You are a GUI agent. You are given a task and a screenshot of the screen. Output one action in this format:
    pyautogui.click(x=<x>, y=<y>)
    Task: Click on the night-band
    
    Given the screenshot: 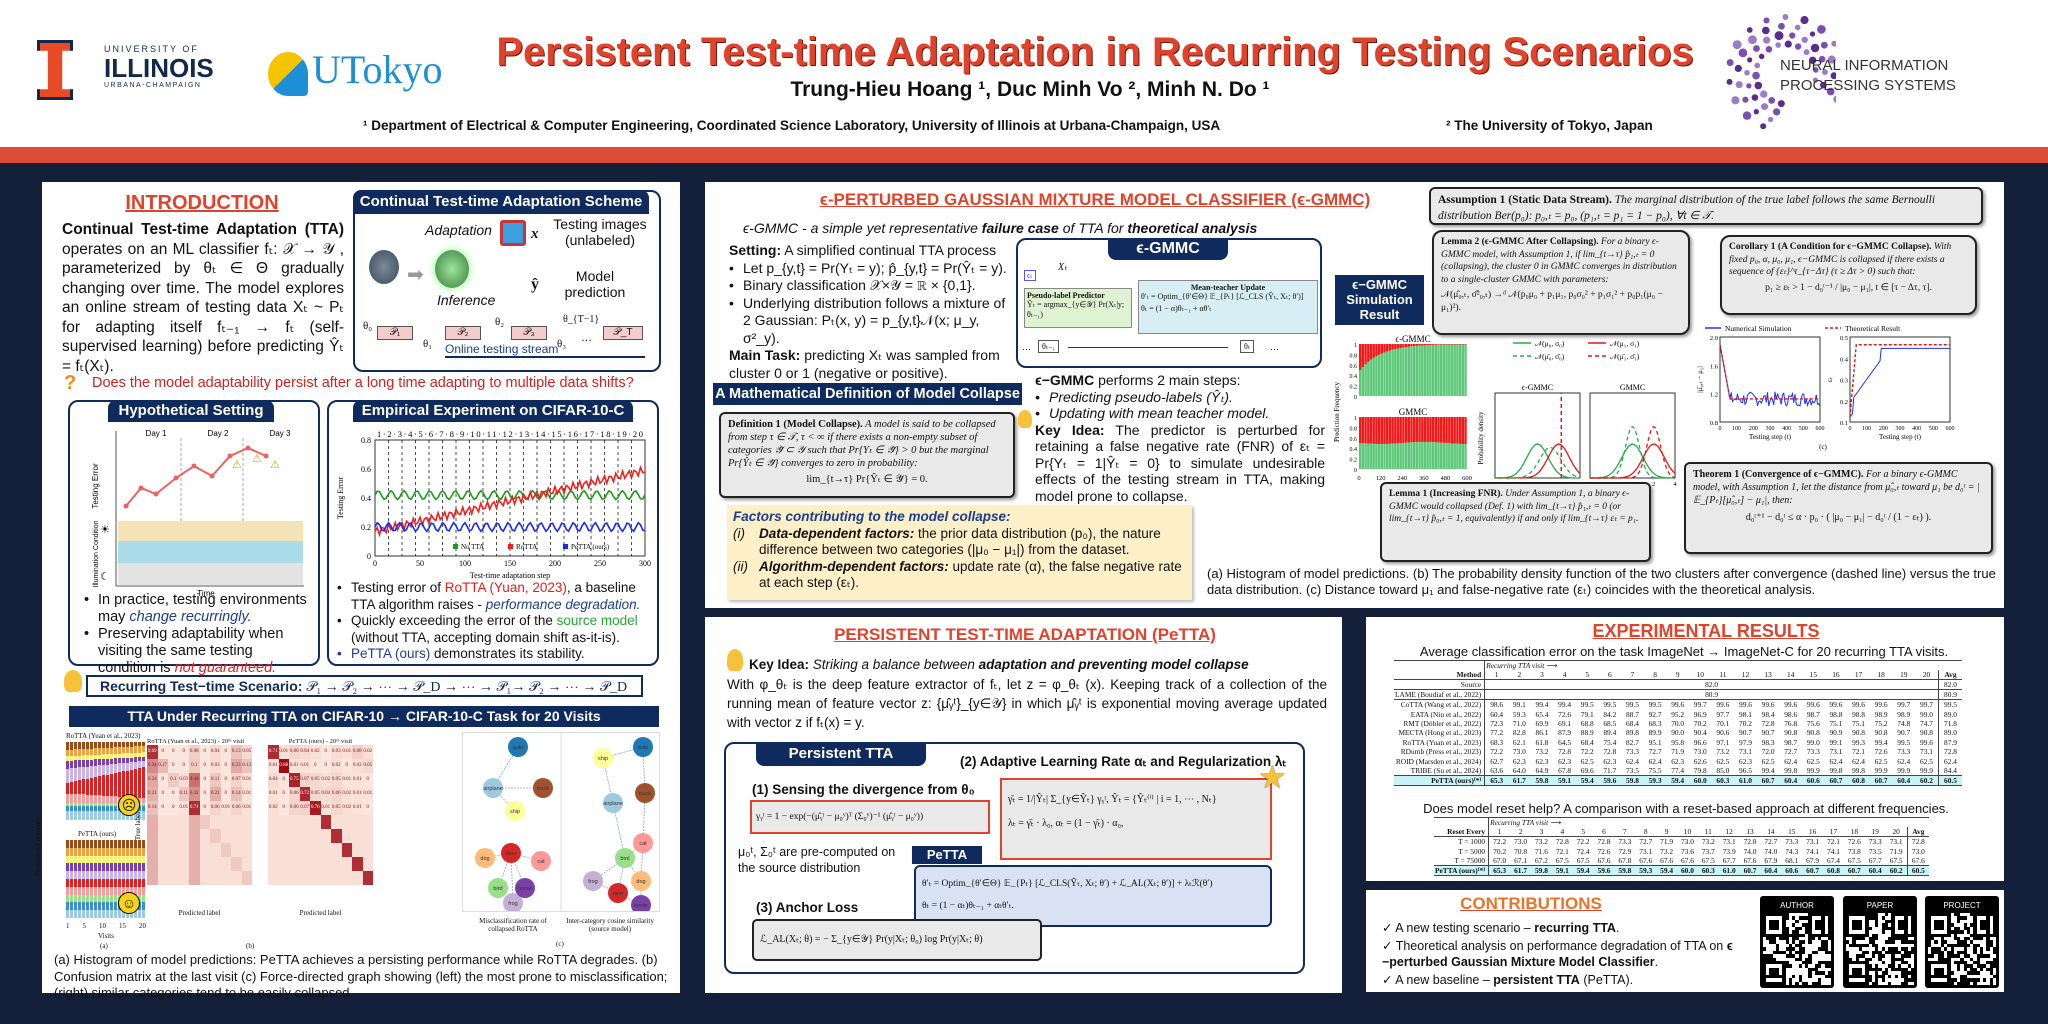 What is the action you would take?
    pyautogui.click(x=210, y=574)
    